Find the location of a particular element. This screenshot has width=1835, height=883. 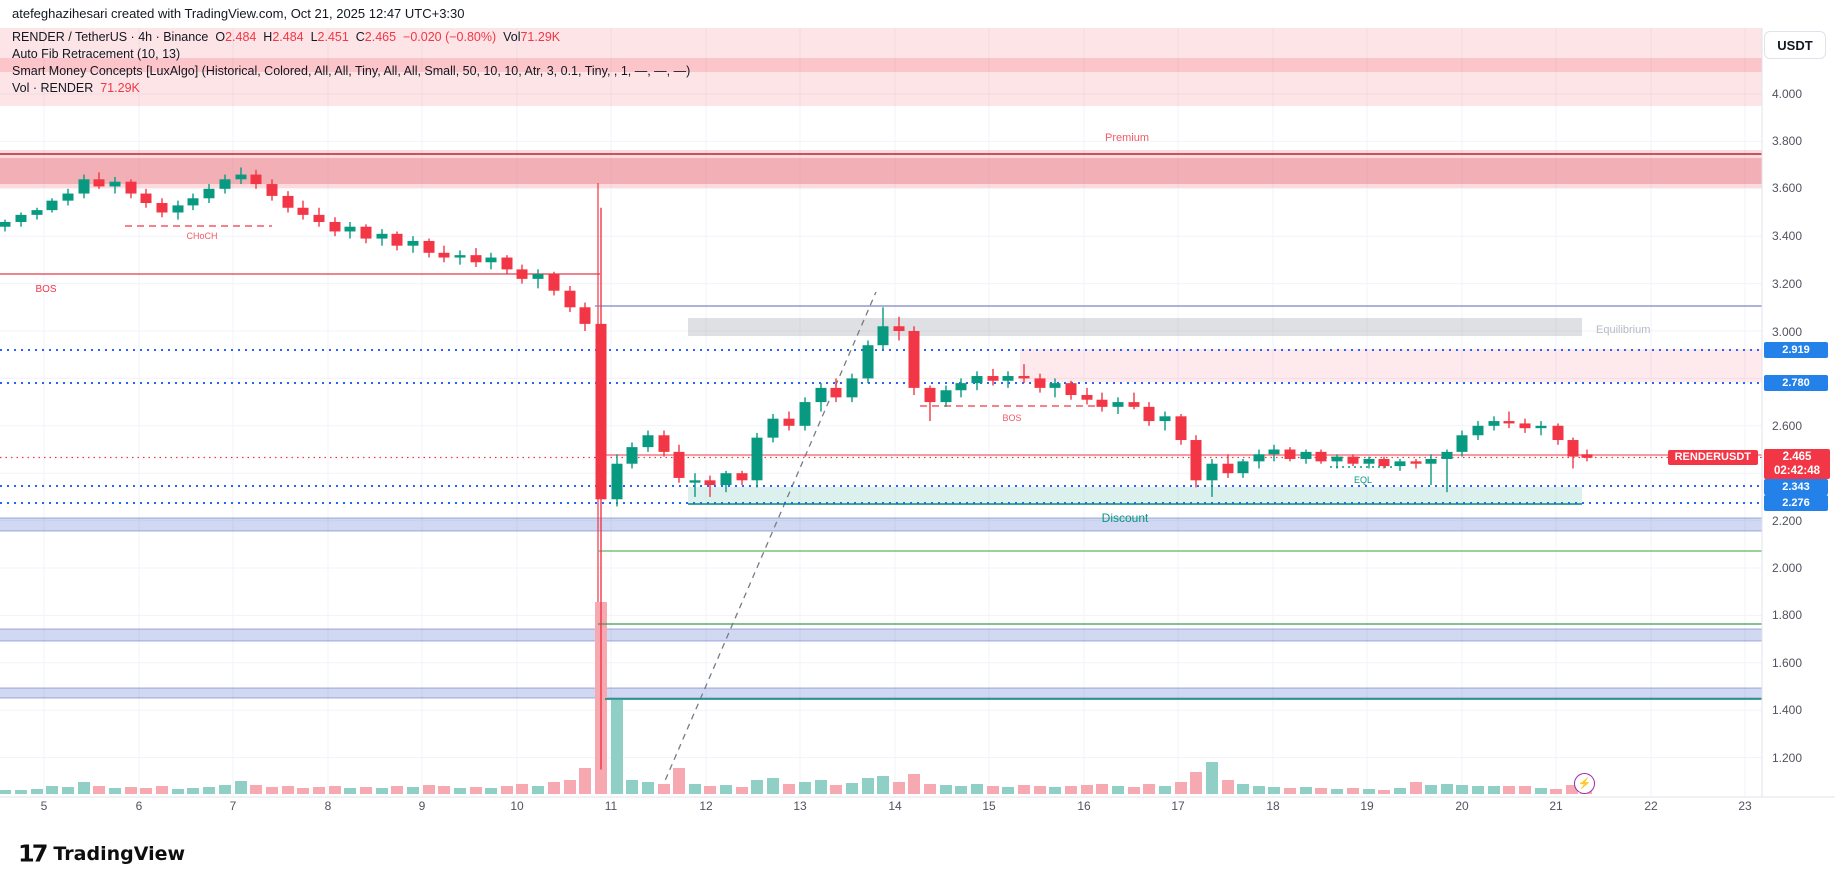

fib-level-badge: 2.276 is located at coordinates (1796, 503).